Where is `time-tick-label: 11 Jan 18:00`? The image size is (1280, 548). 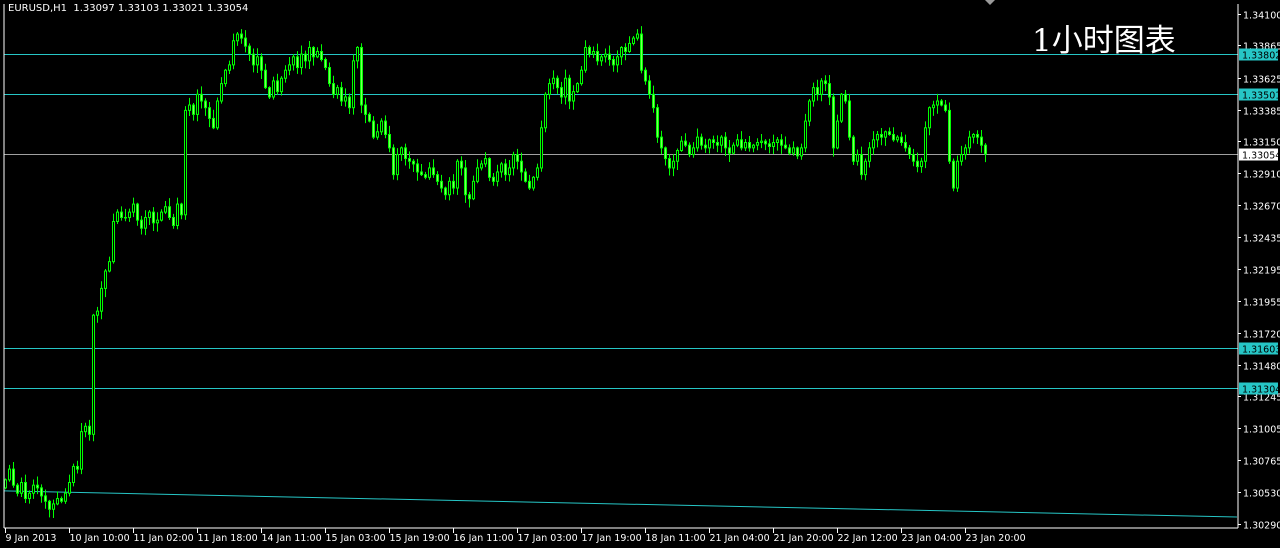
time-tick-label: 11 Jan 18:00 is located at coordinates (228, 538).